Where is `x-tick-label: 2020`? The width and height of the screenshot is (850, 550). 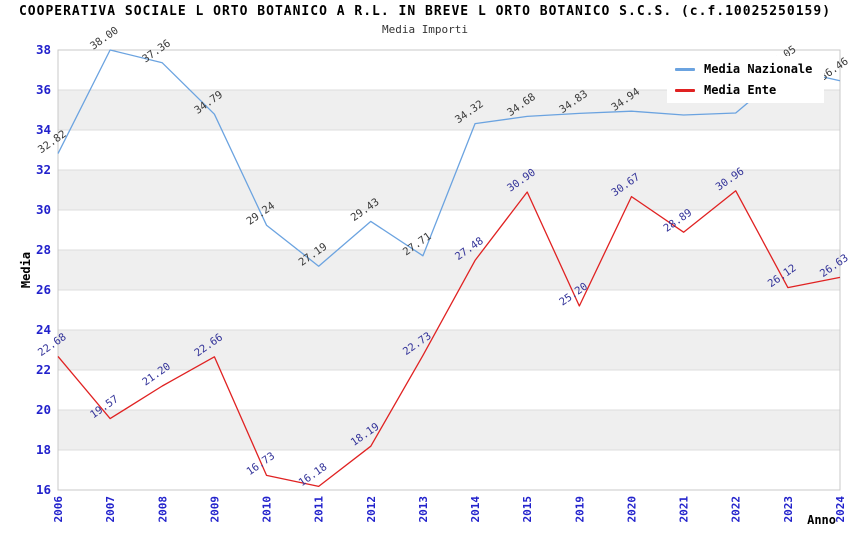 x-tick-label: 2020 is located at coordinates (631, 509).